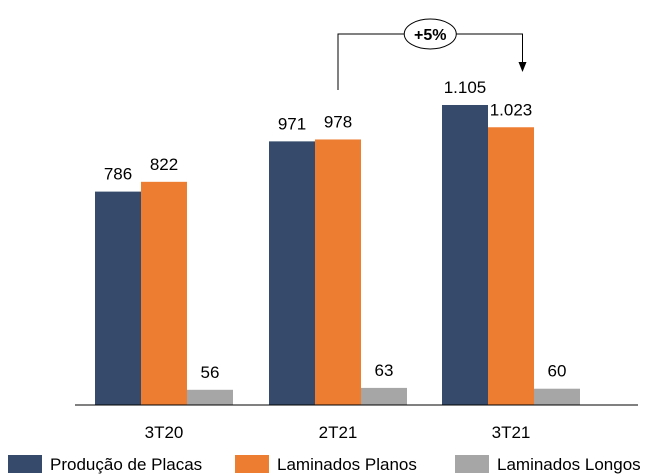 This screenshot has width=657, height=475. What do you see at coordinates (432, 54) in the screenshot?
I see `growth-annotation: +5%` at bounding box center [432, 54].